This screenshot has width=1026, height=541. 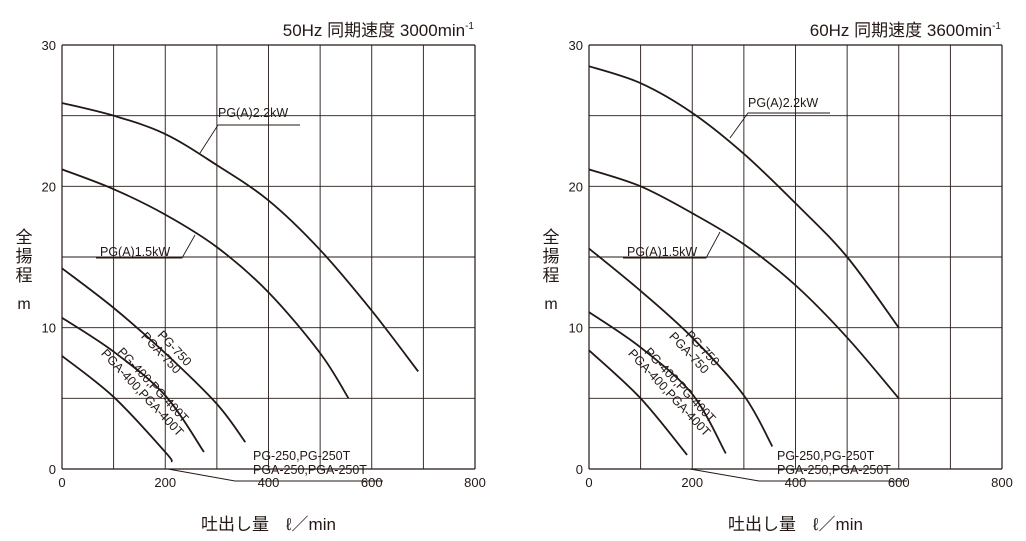 I want to click on chart-title: 60Hz 同期速度 3600min-1, so click(x=906, y=30).